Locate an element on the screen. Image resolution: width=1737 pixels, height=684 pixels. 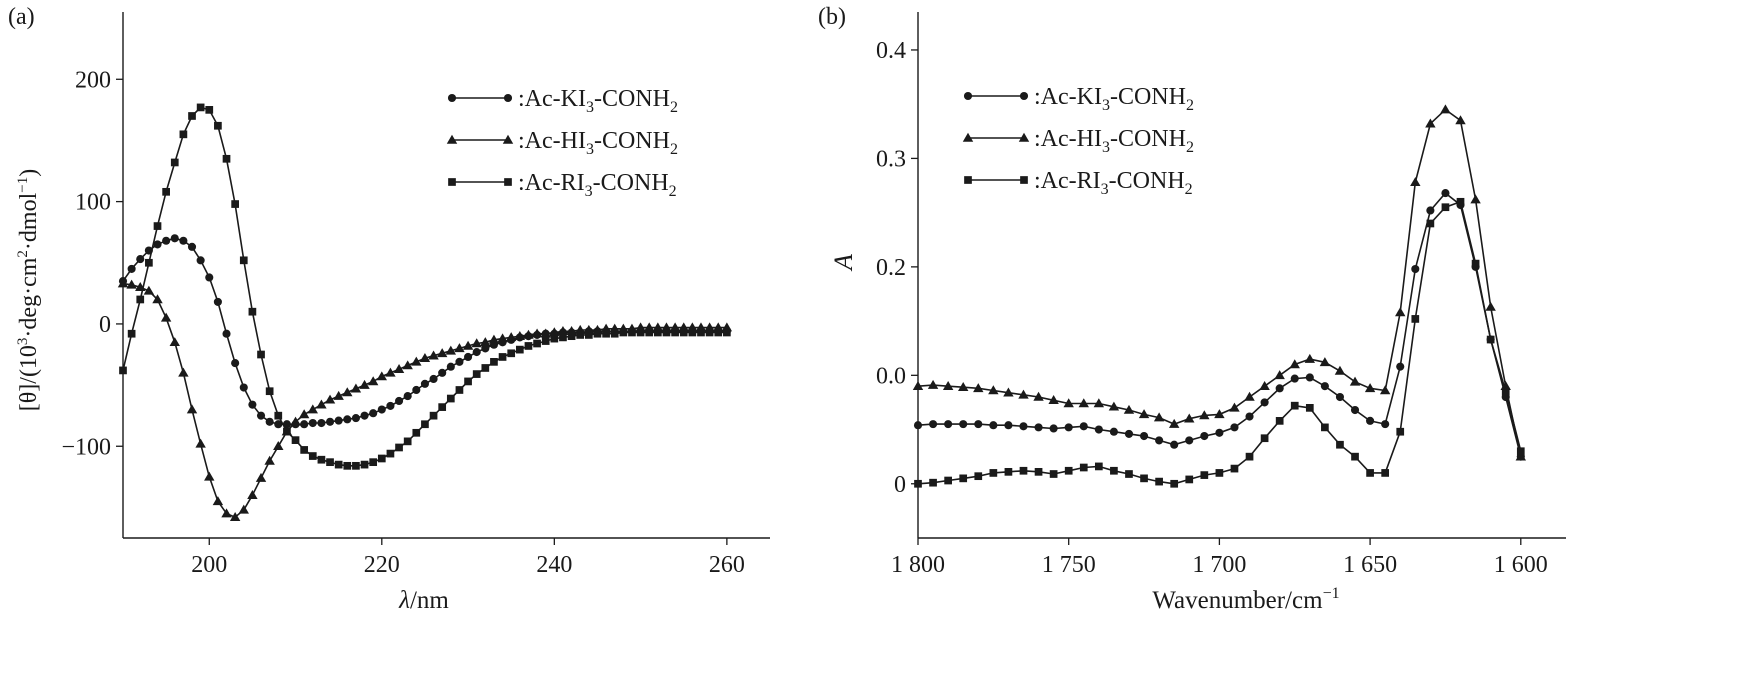
series-circle is located at coordinates (1219, 325).